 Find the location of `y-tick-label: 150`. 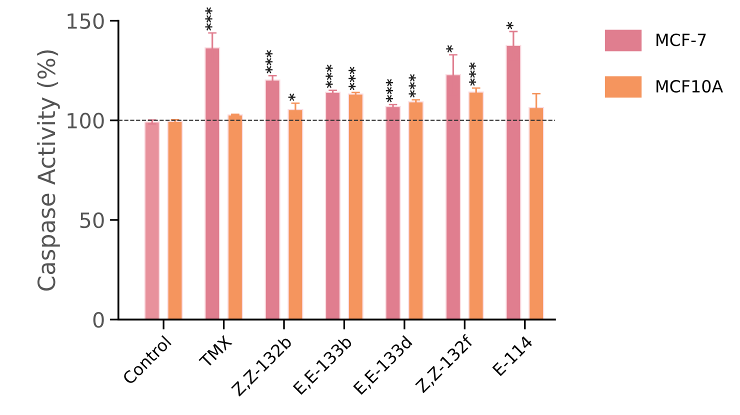

y-tick-label: 150 is located at coordinates (86, 21).